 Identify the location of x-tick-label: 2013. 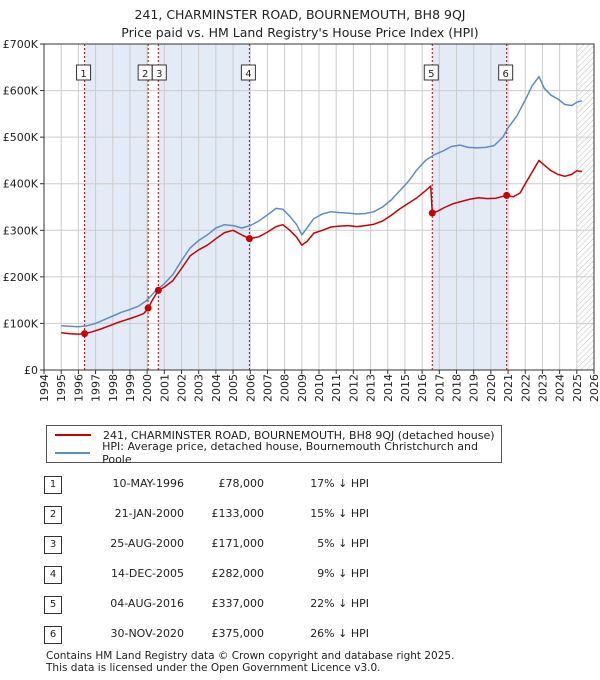
(371, 388).